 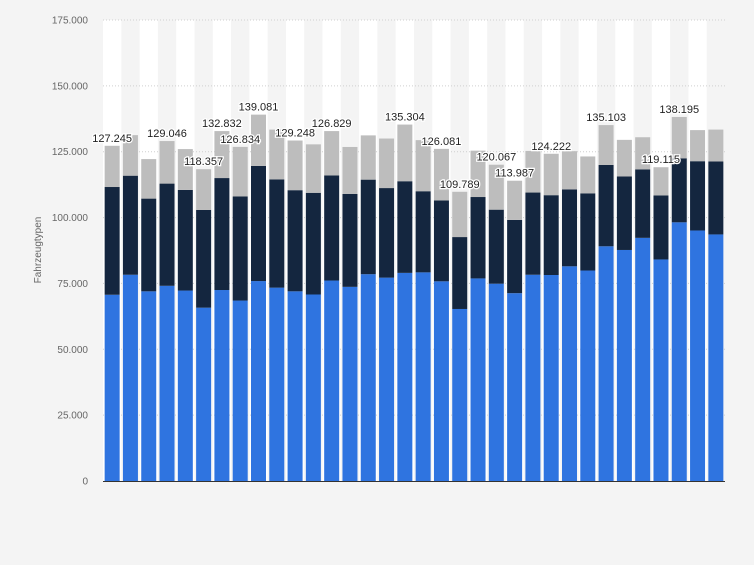 What do you see at coordinates (240, 140) in the screenshot?
I see `data-label: 126.834` at bounding box center [240, 140].